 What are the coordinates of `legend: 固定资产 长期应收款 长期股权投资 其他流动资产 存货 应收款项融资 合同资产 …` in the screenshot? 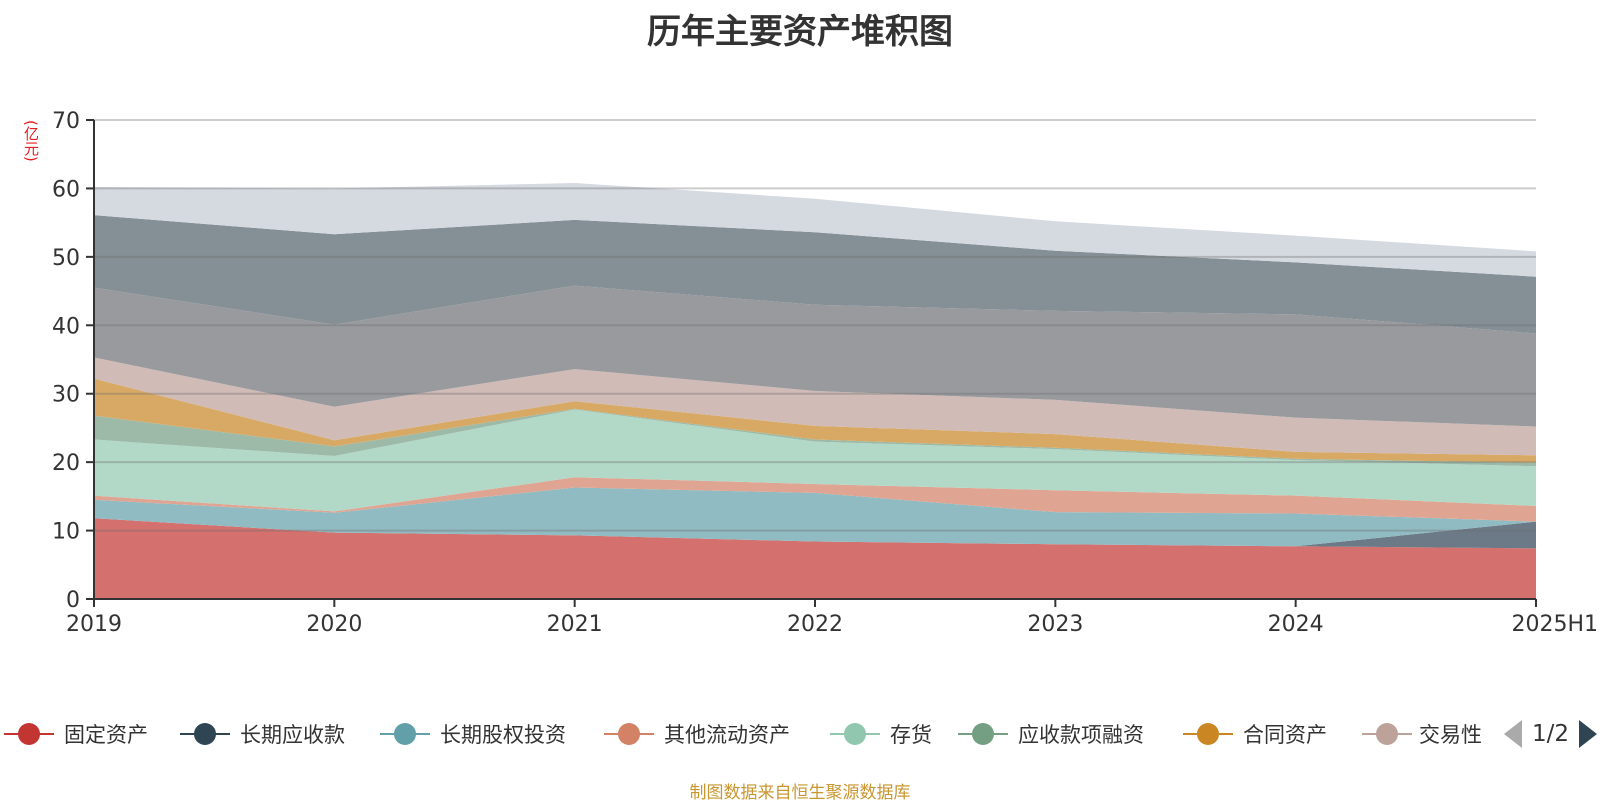 It's located at (800, 734).